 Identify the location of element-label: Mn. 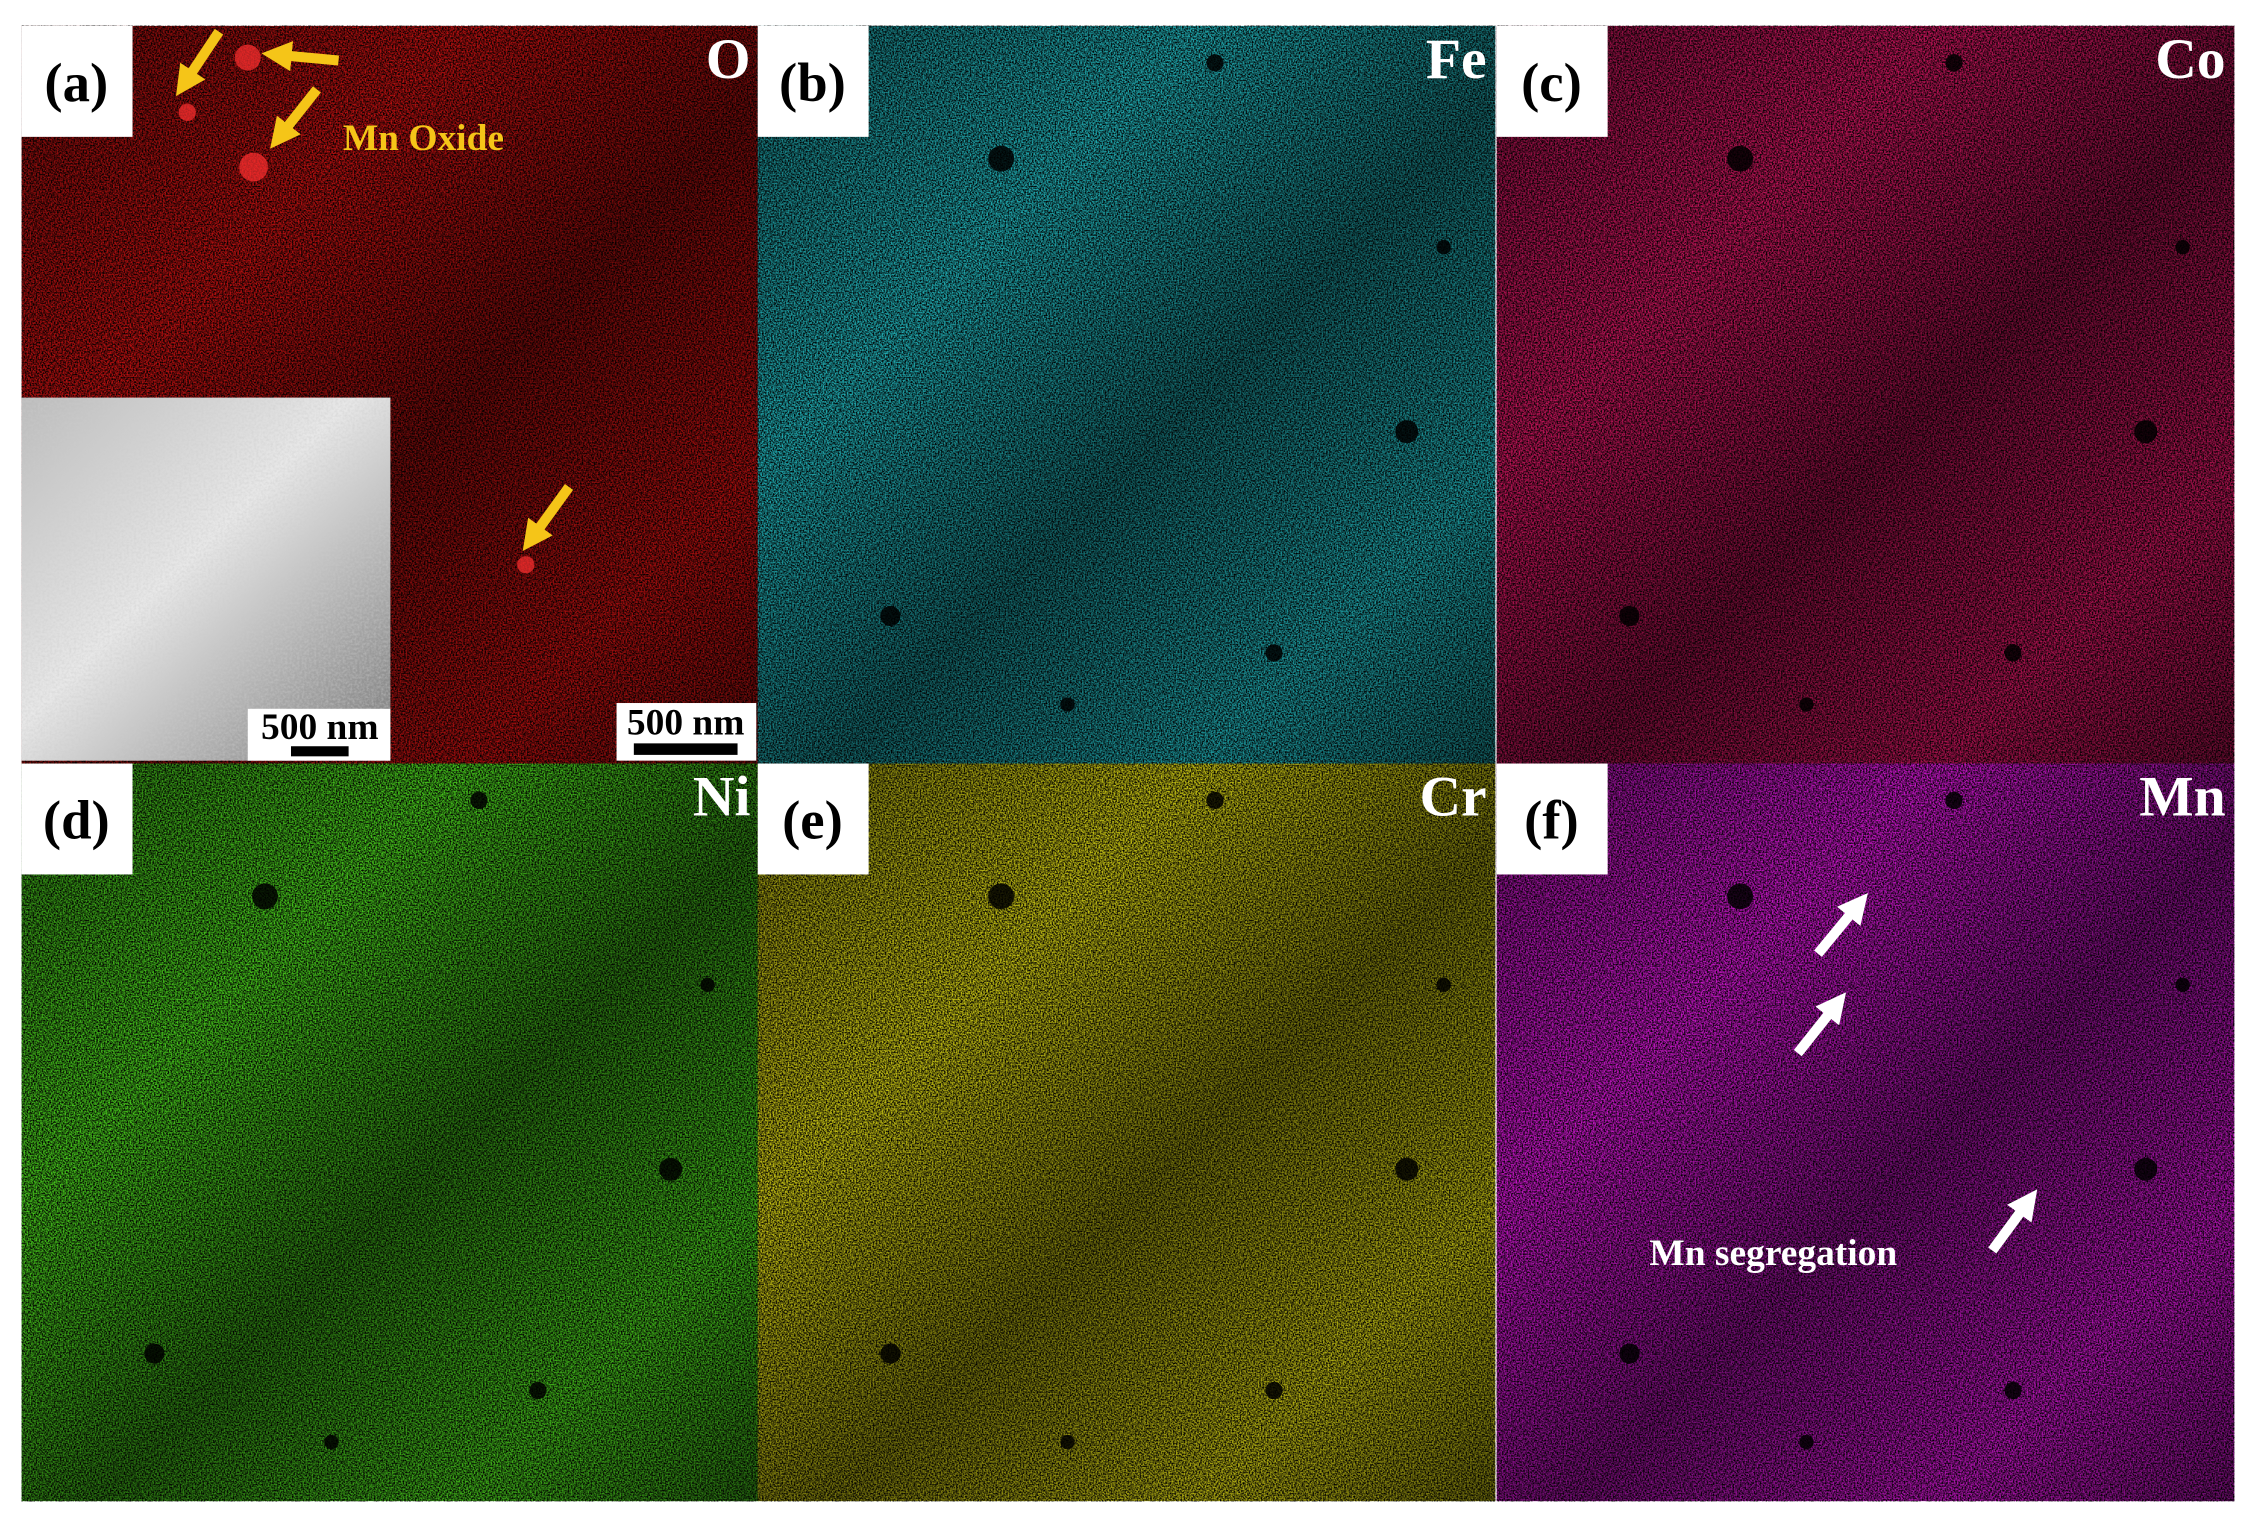
(2182, 796).